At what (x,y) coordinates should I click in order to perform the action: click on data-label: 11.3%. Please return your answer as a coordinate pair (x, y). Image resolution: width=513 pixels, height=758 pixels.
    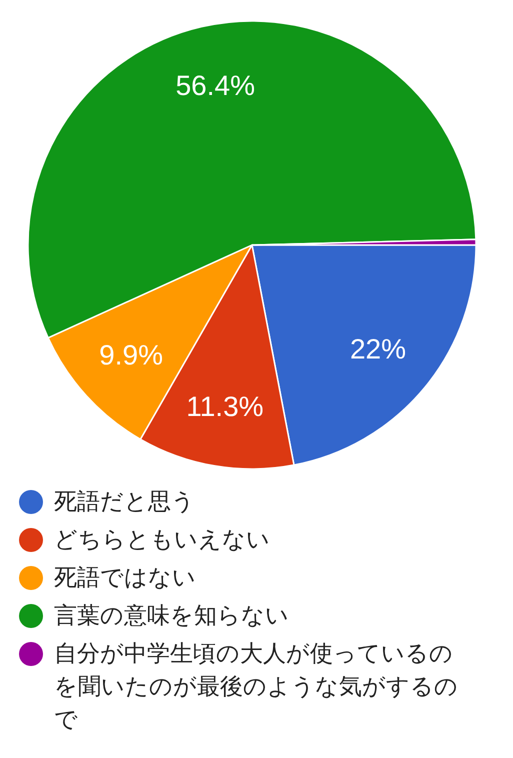
    Looking at the image, I should click on (225, 406).